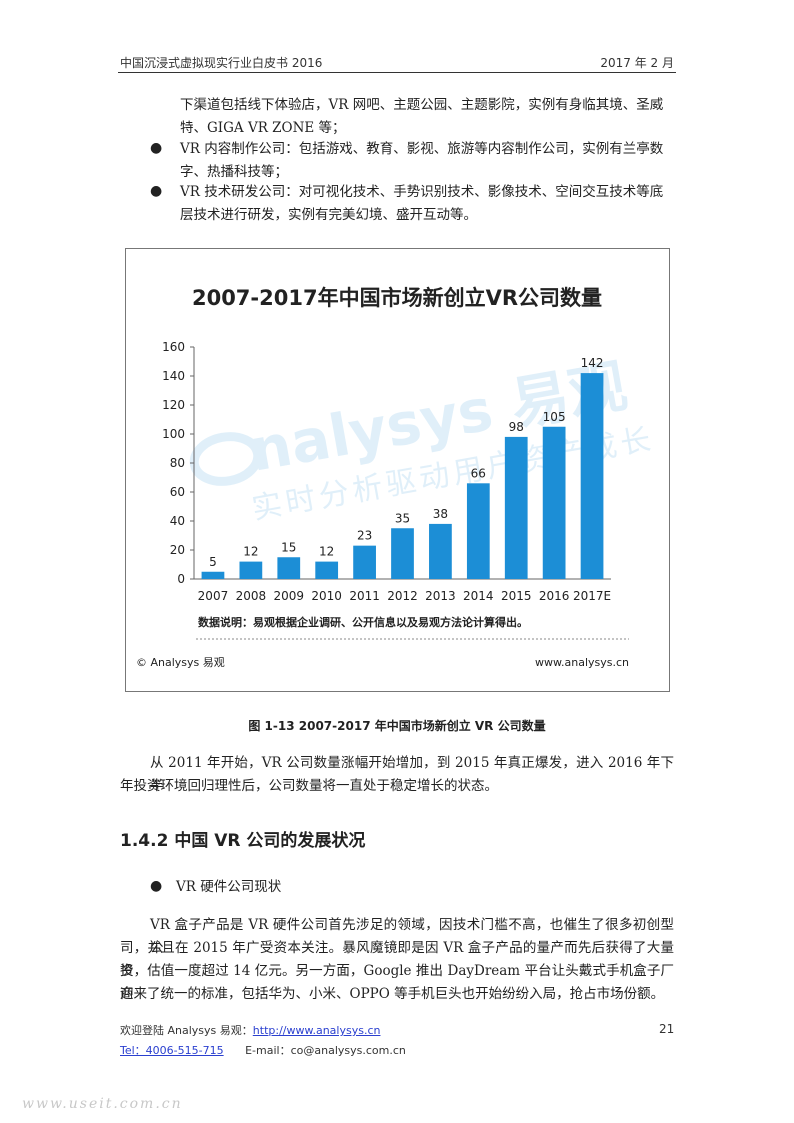 Image resolution: width=794 pixels, height=1123 pixels. I want to click on x-tick-label: 2017E, so click(592, 596).